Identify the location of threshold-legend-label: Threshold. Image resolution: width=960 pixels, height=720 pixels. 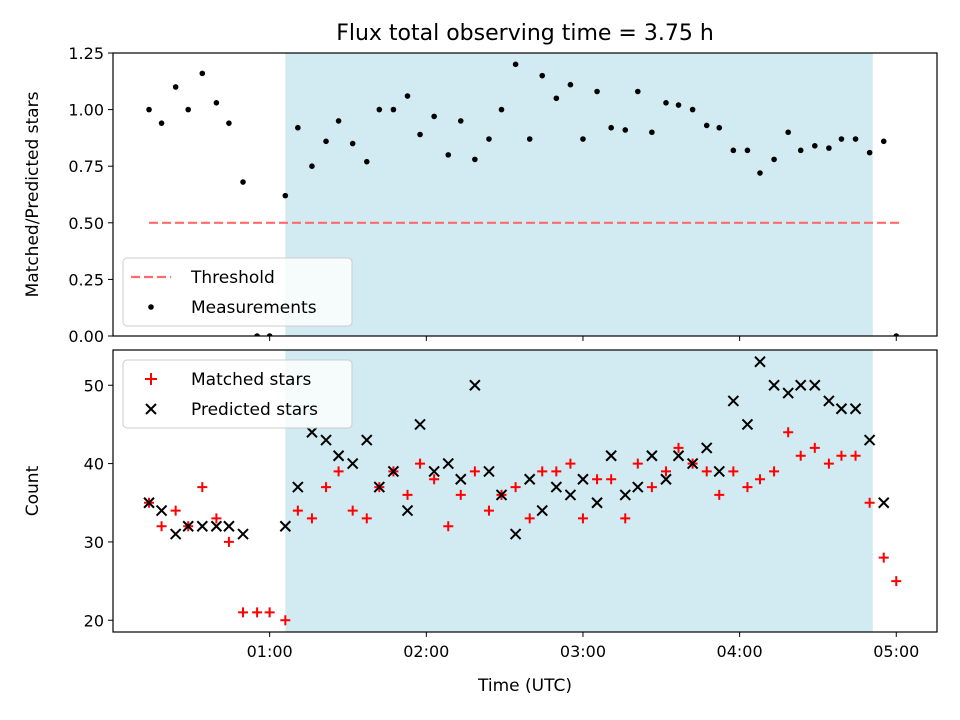
(232, 278).